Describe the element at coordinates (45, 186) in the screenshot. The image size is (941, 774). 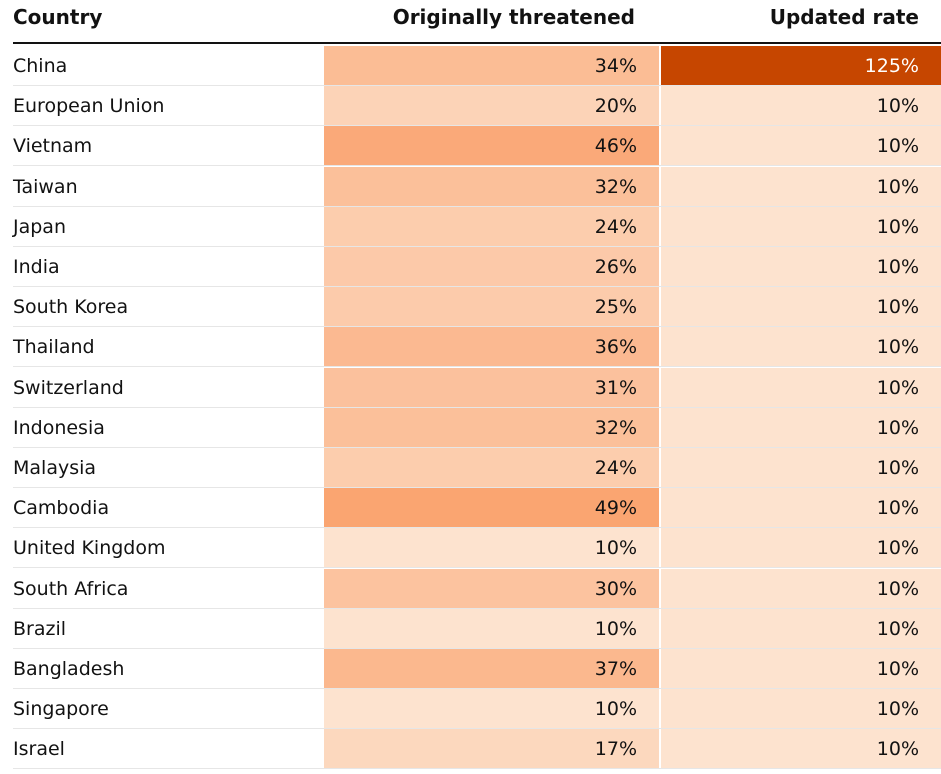
I see `country-name: Taiwan` at that location.